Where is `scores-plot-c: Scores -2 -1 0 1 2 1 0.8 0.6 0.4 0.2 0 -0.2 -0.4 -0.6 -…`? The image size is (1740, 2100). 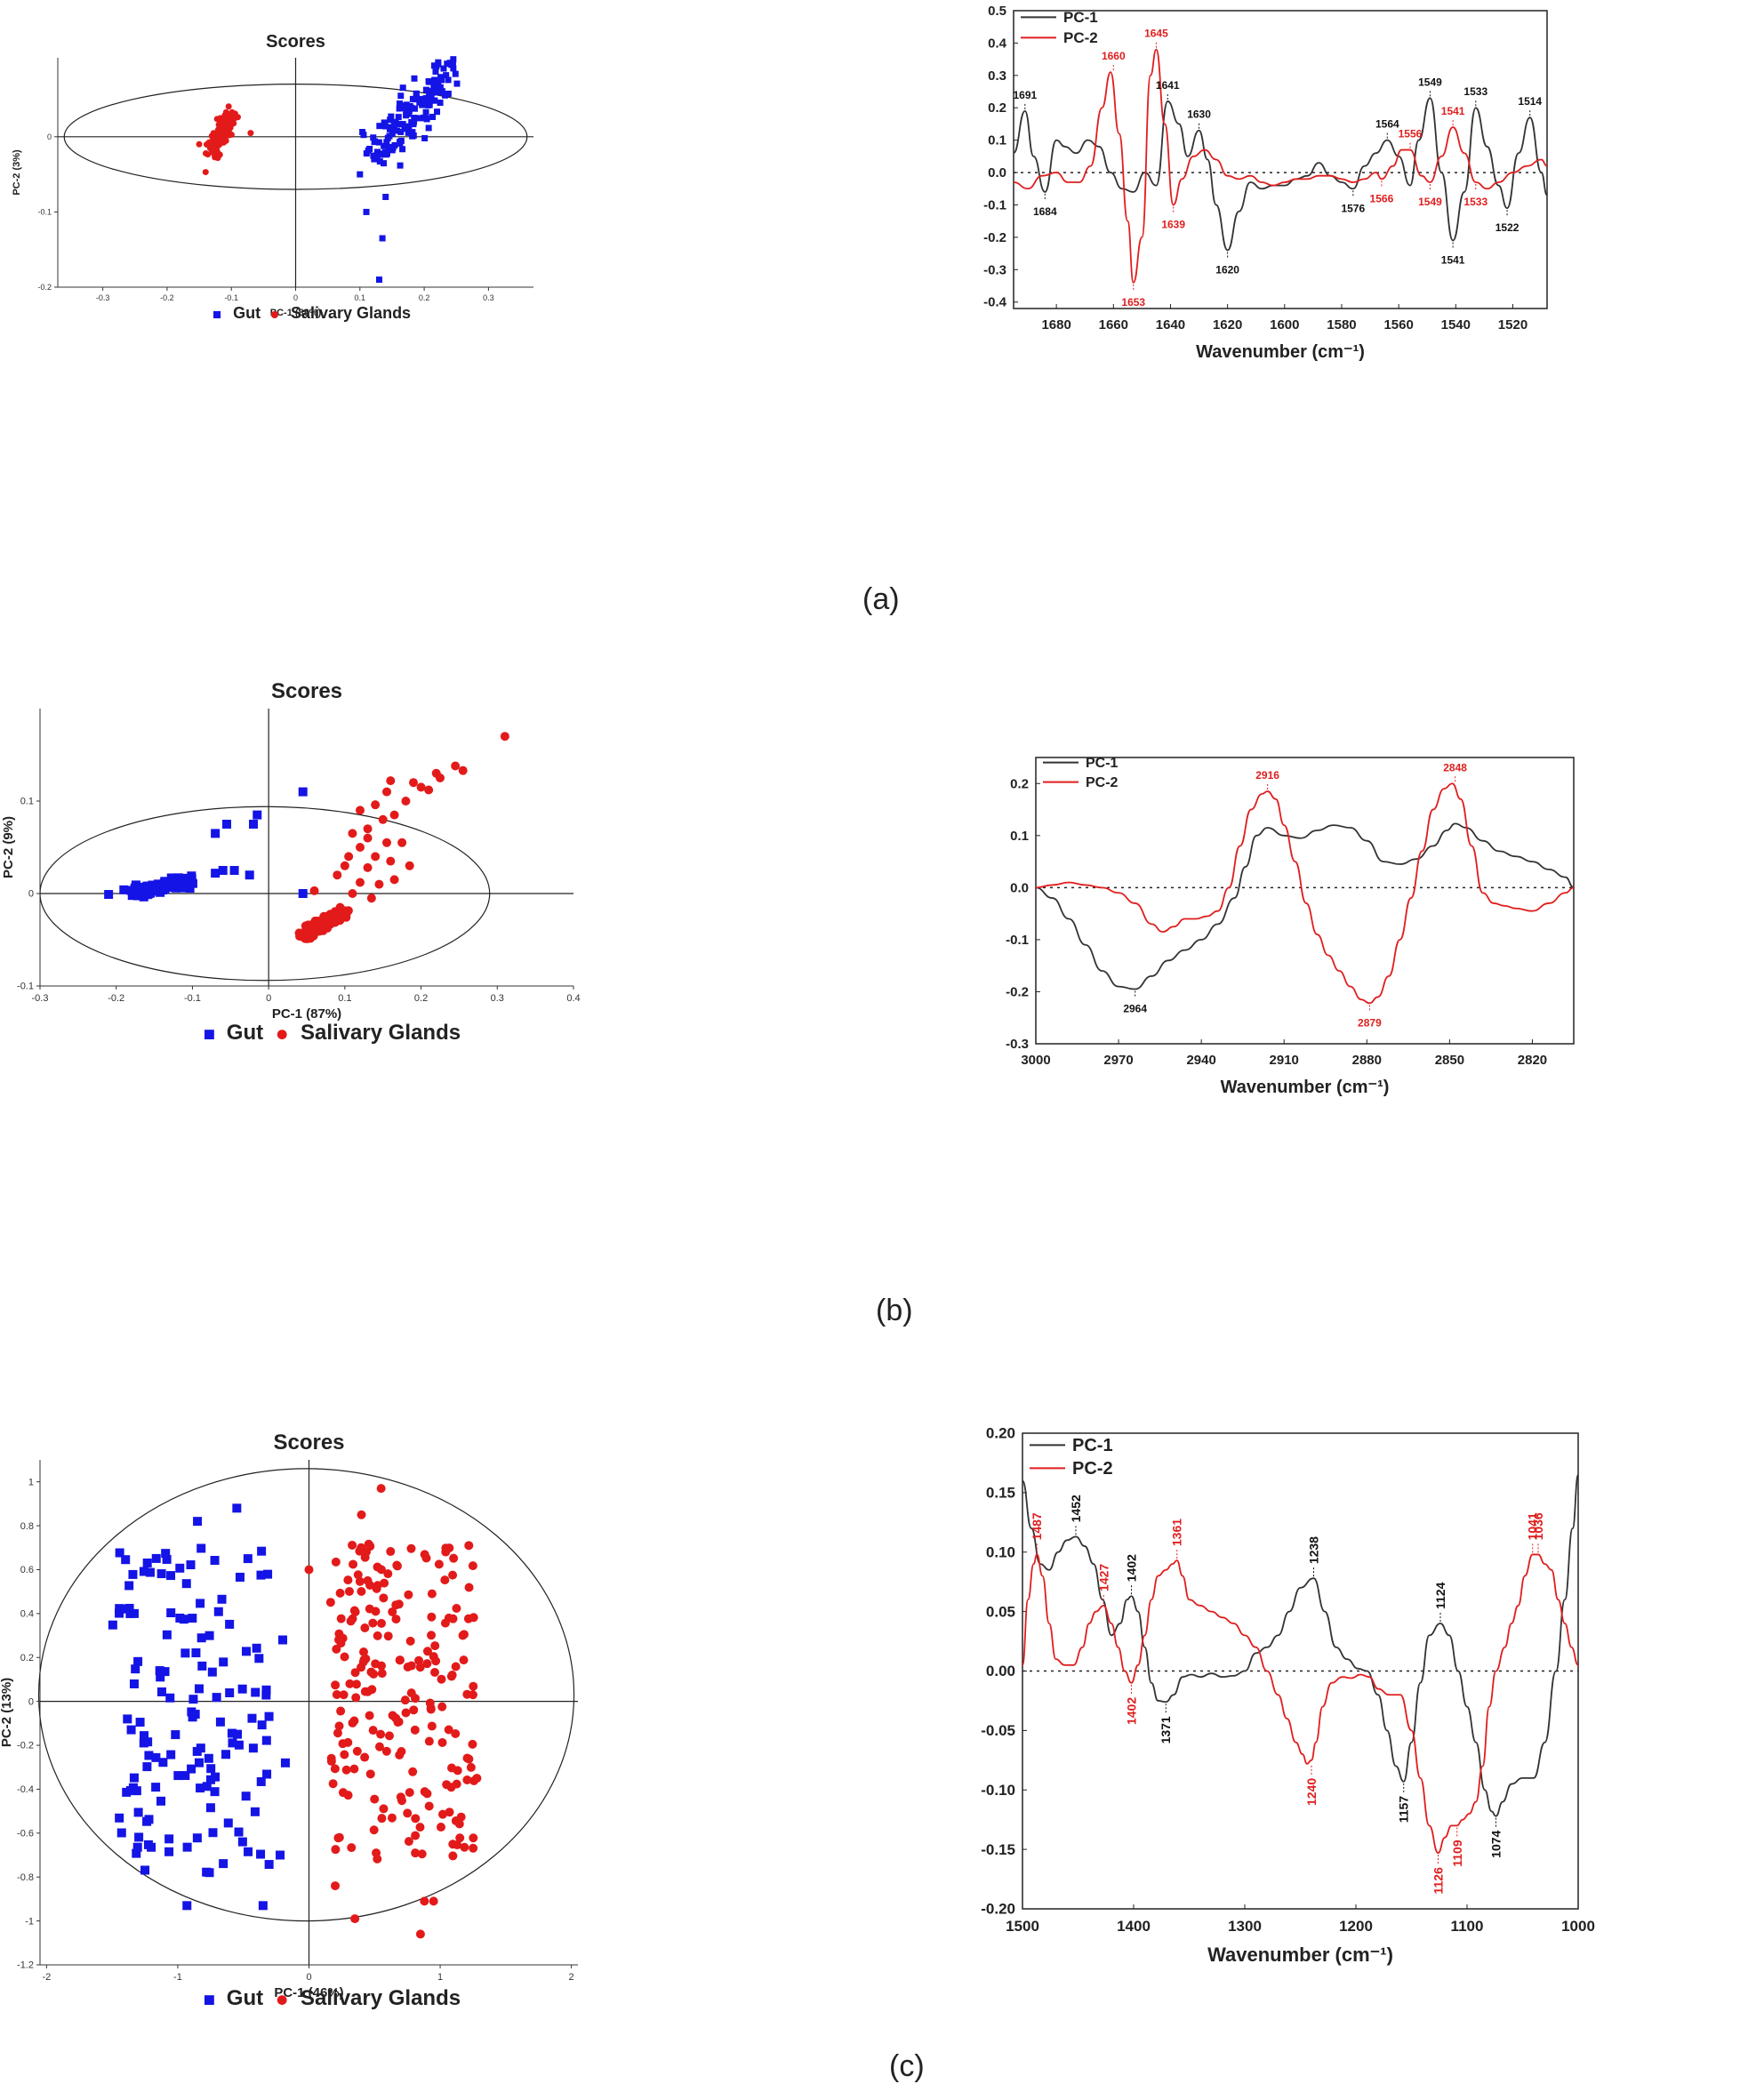 scores-plot-c: Scores -2 -1 0 1 2 1 0.8 0.6 0.4 0.2 0 -0.2 -0.4 -0.6 -… is located at coordinates (289, 1720).